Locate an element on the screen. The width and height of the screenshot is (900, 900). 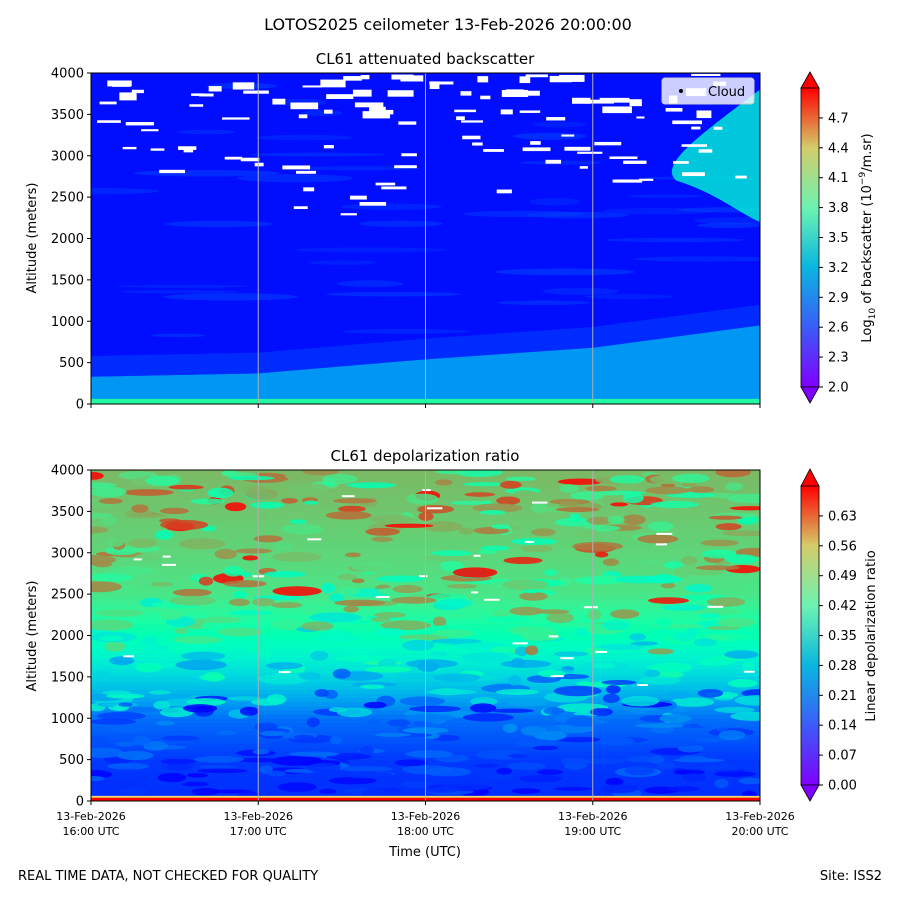
panel1-y-tick-label: 2500 is located at coordinates (67, 198).